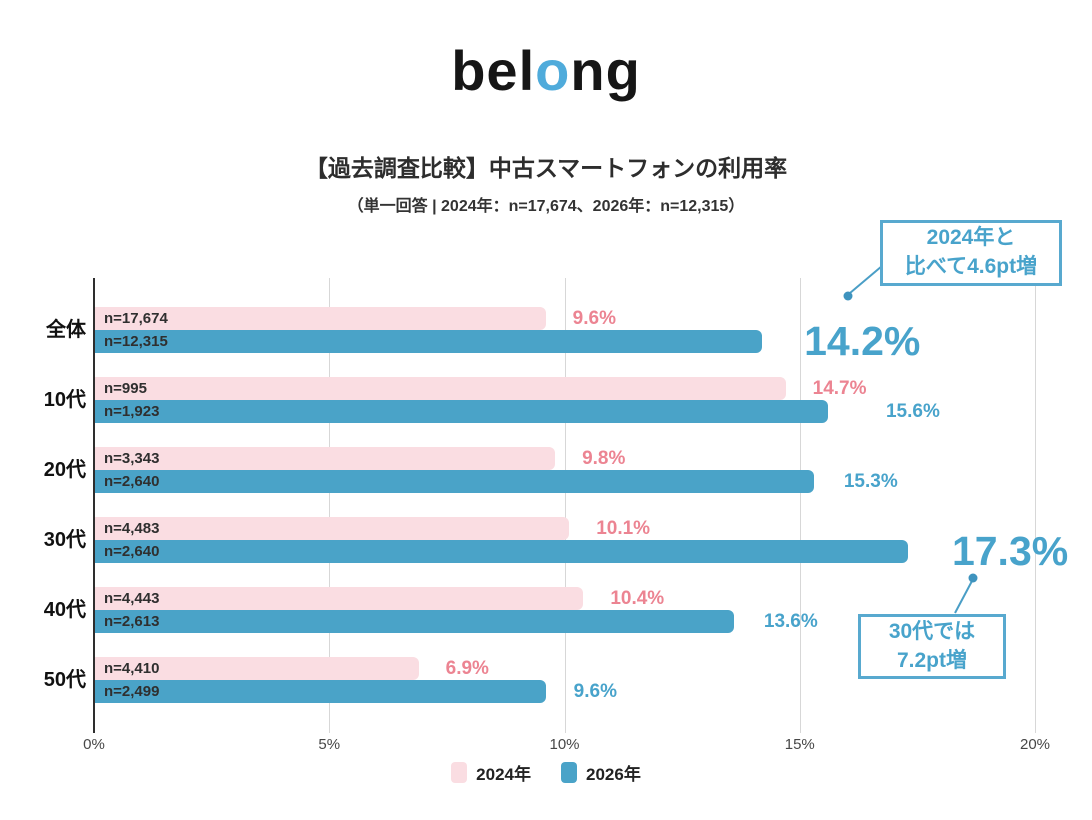 Image resolution: width=1092 pixels, height=820 pixels. Describe the element at coordinates (132, 528) in the screenshot. I see `sample-size-label: n=4,483` at that location.